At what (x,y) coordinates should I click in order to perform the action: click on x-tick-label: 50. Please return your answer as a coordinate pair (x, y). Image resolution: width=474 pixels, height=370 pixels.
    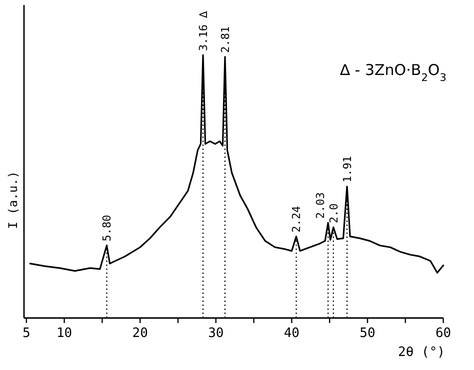
    Looking at the image, I should click on (368, 333).